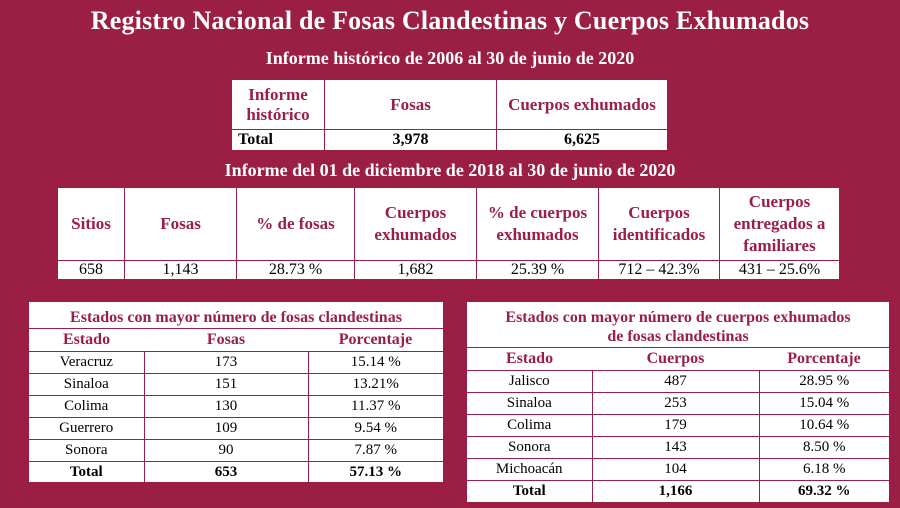  What do you see at coordinates (226, 450) in the screenshot?
I see `state-value: 90` at bounding box center [226, 450].